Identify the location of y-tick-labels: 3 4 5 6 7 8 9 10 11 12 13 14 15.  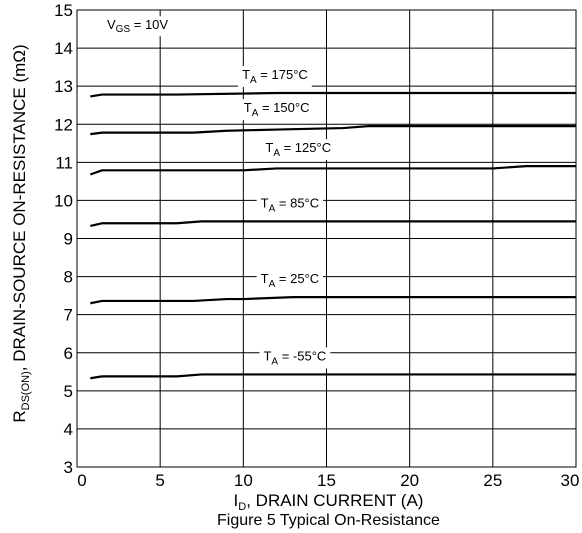
(63, 239).